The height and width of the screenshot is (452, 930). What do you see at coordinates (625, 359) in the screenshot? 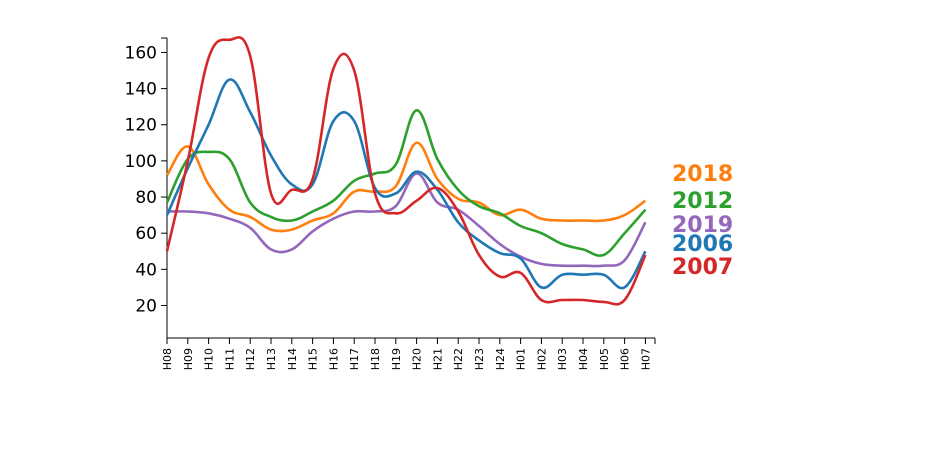
I see `x-tick-label: H06` at bounding box center [625, 359].